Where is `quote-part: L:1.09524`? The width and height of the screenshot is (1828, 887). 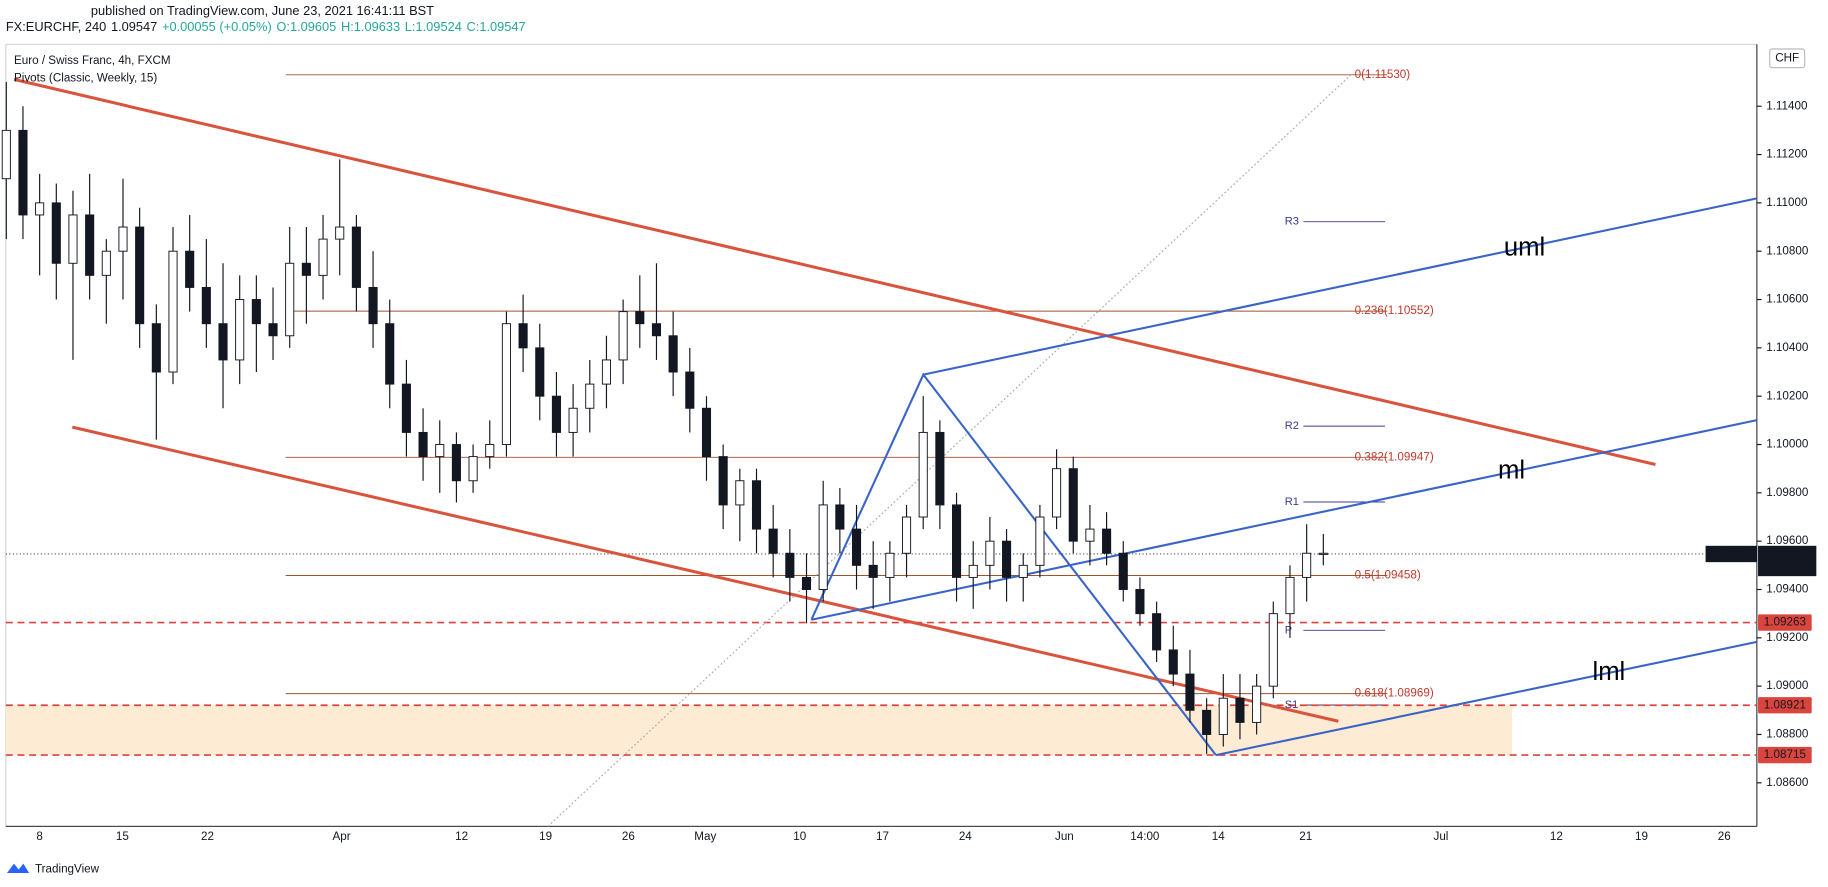
quote-part: L:1.09524 is located at coordinates (433, 26).